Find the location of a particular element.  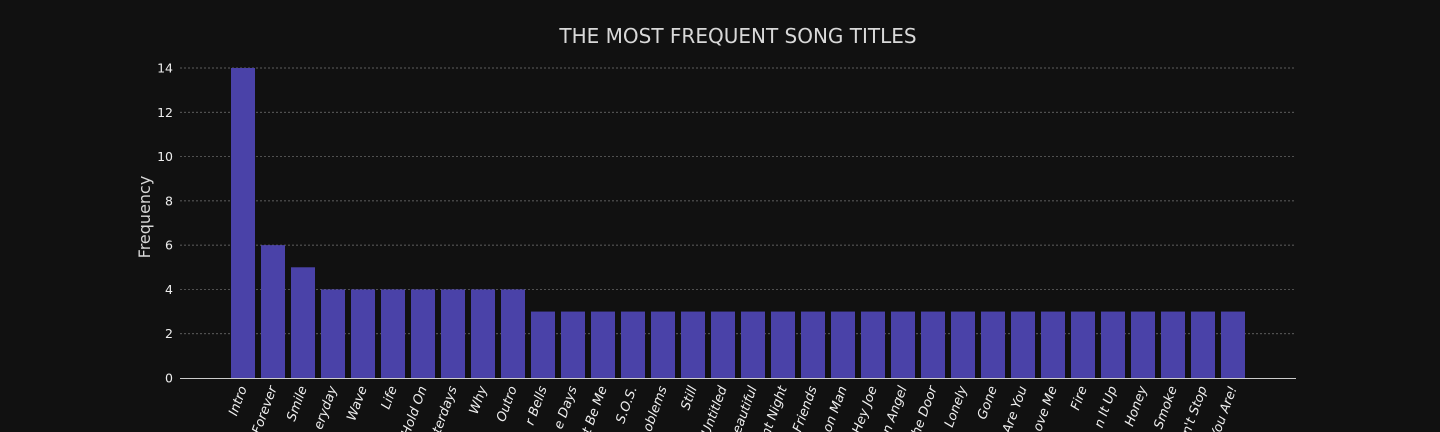

x-tick-label: n't Stop is located at coordinates (1194, 408).